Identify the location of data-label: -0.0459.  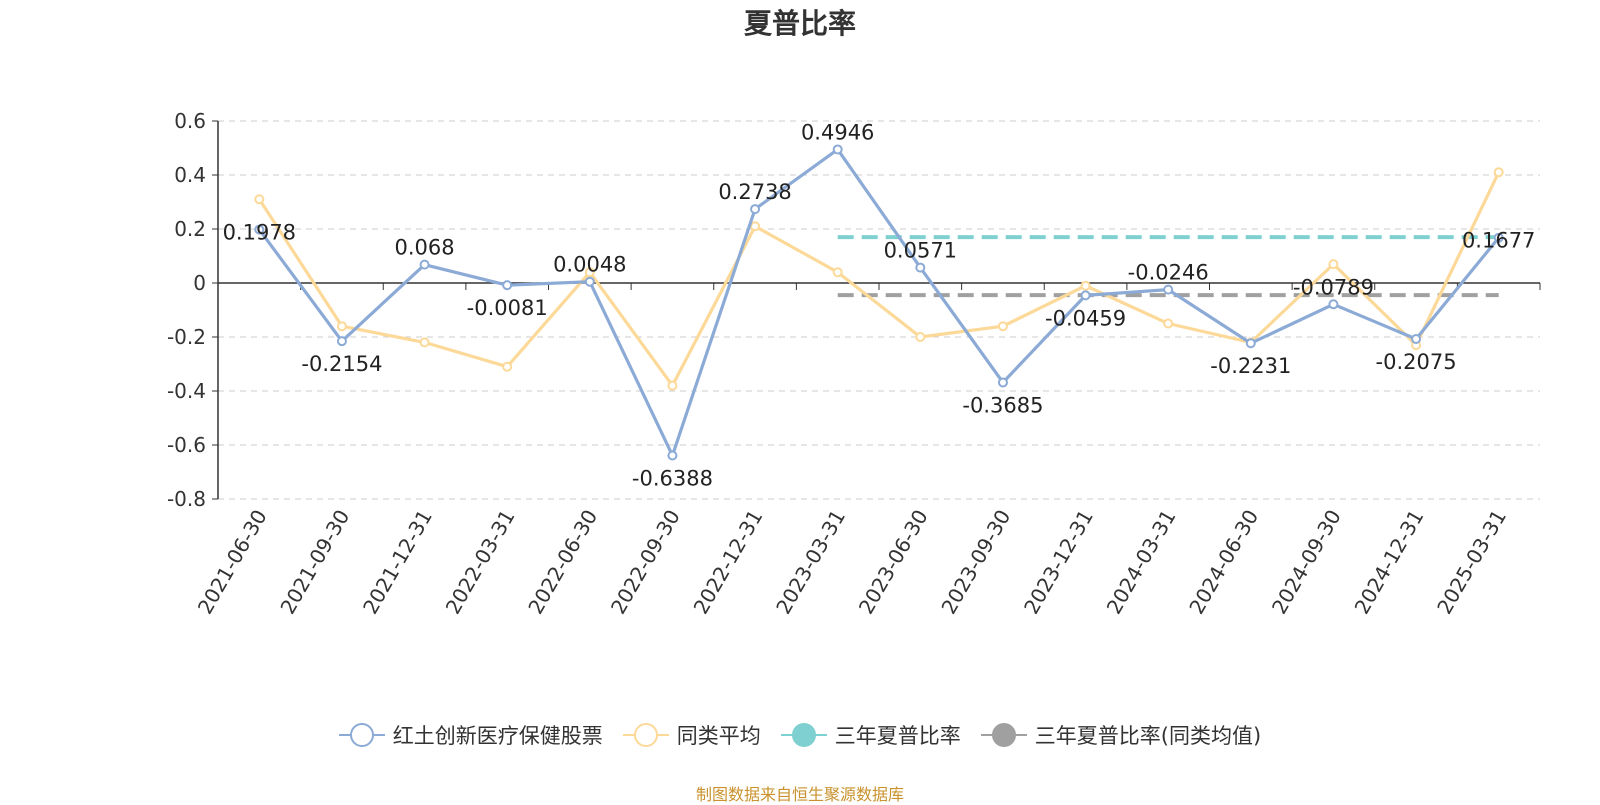
(1085, 318).